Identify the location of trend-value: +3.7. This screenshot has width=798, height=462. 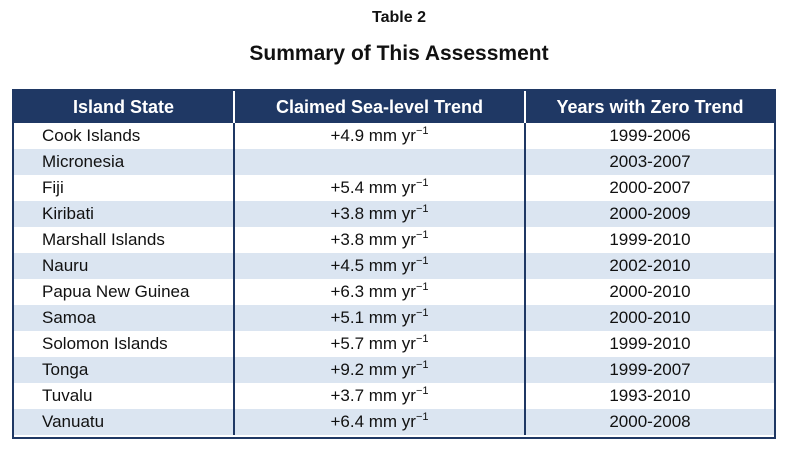
(347, 395).